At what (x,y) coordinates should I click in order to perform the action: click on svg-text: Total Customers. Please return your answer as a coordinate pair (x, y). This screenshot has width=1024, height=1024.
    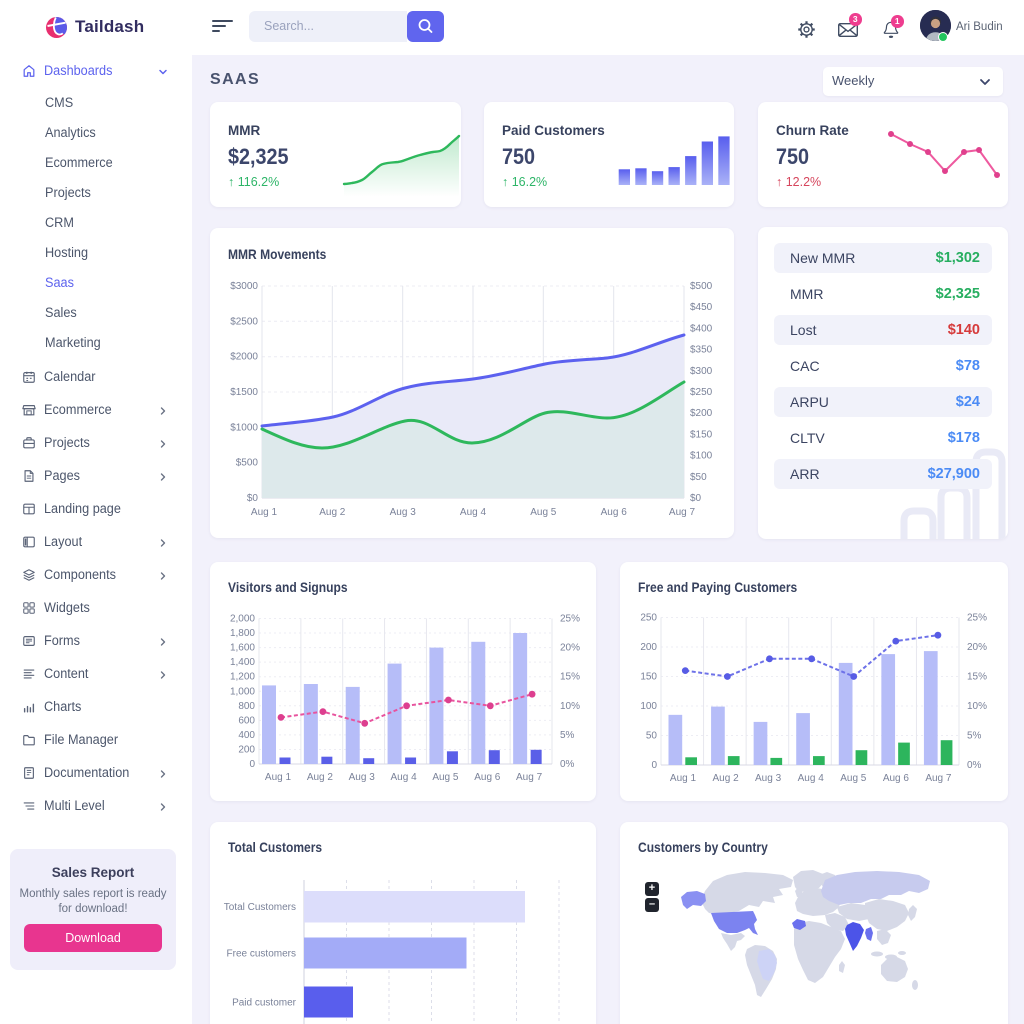
    Looking at the image, I should click on (260, 907).